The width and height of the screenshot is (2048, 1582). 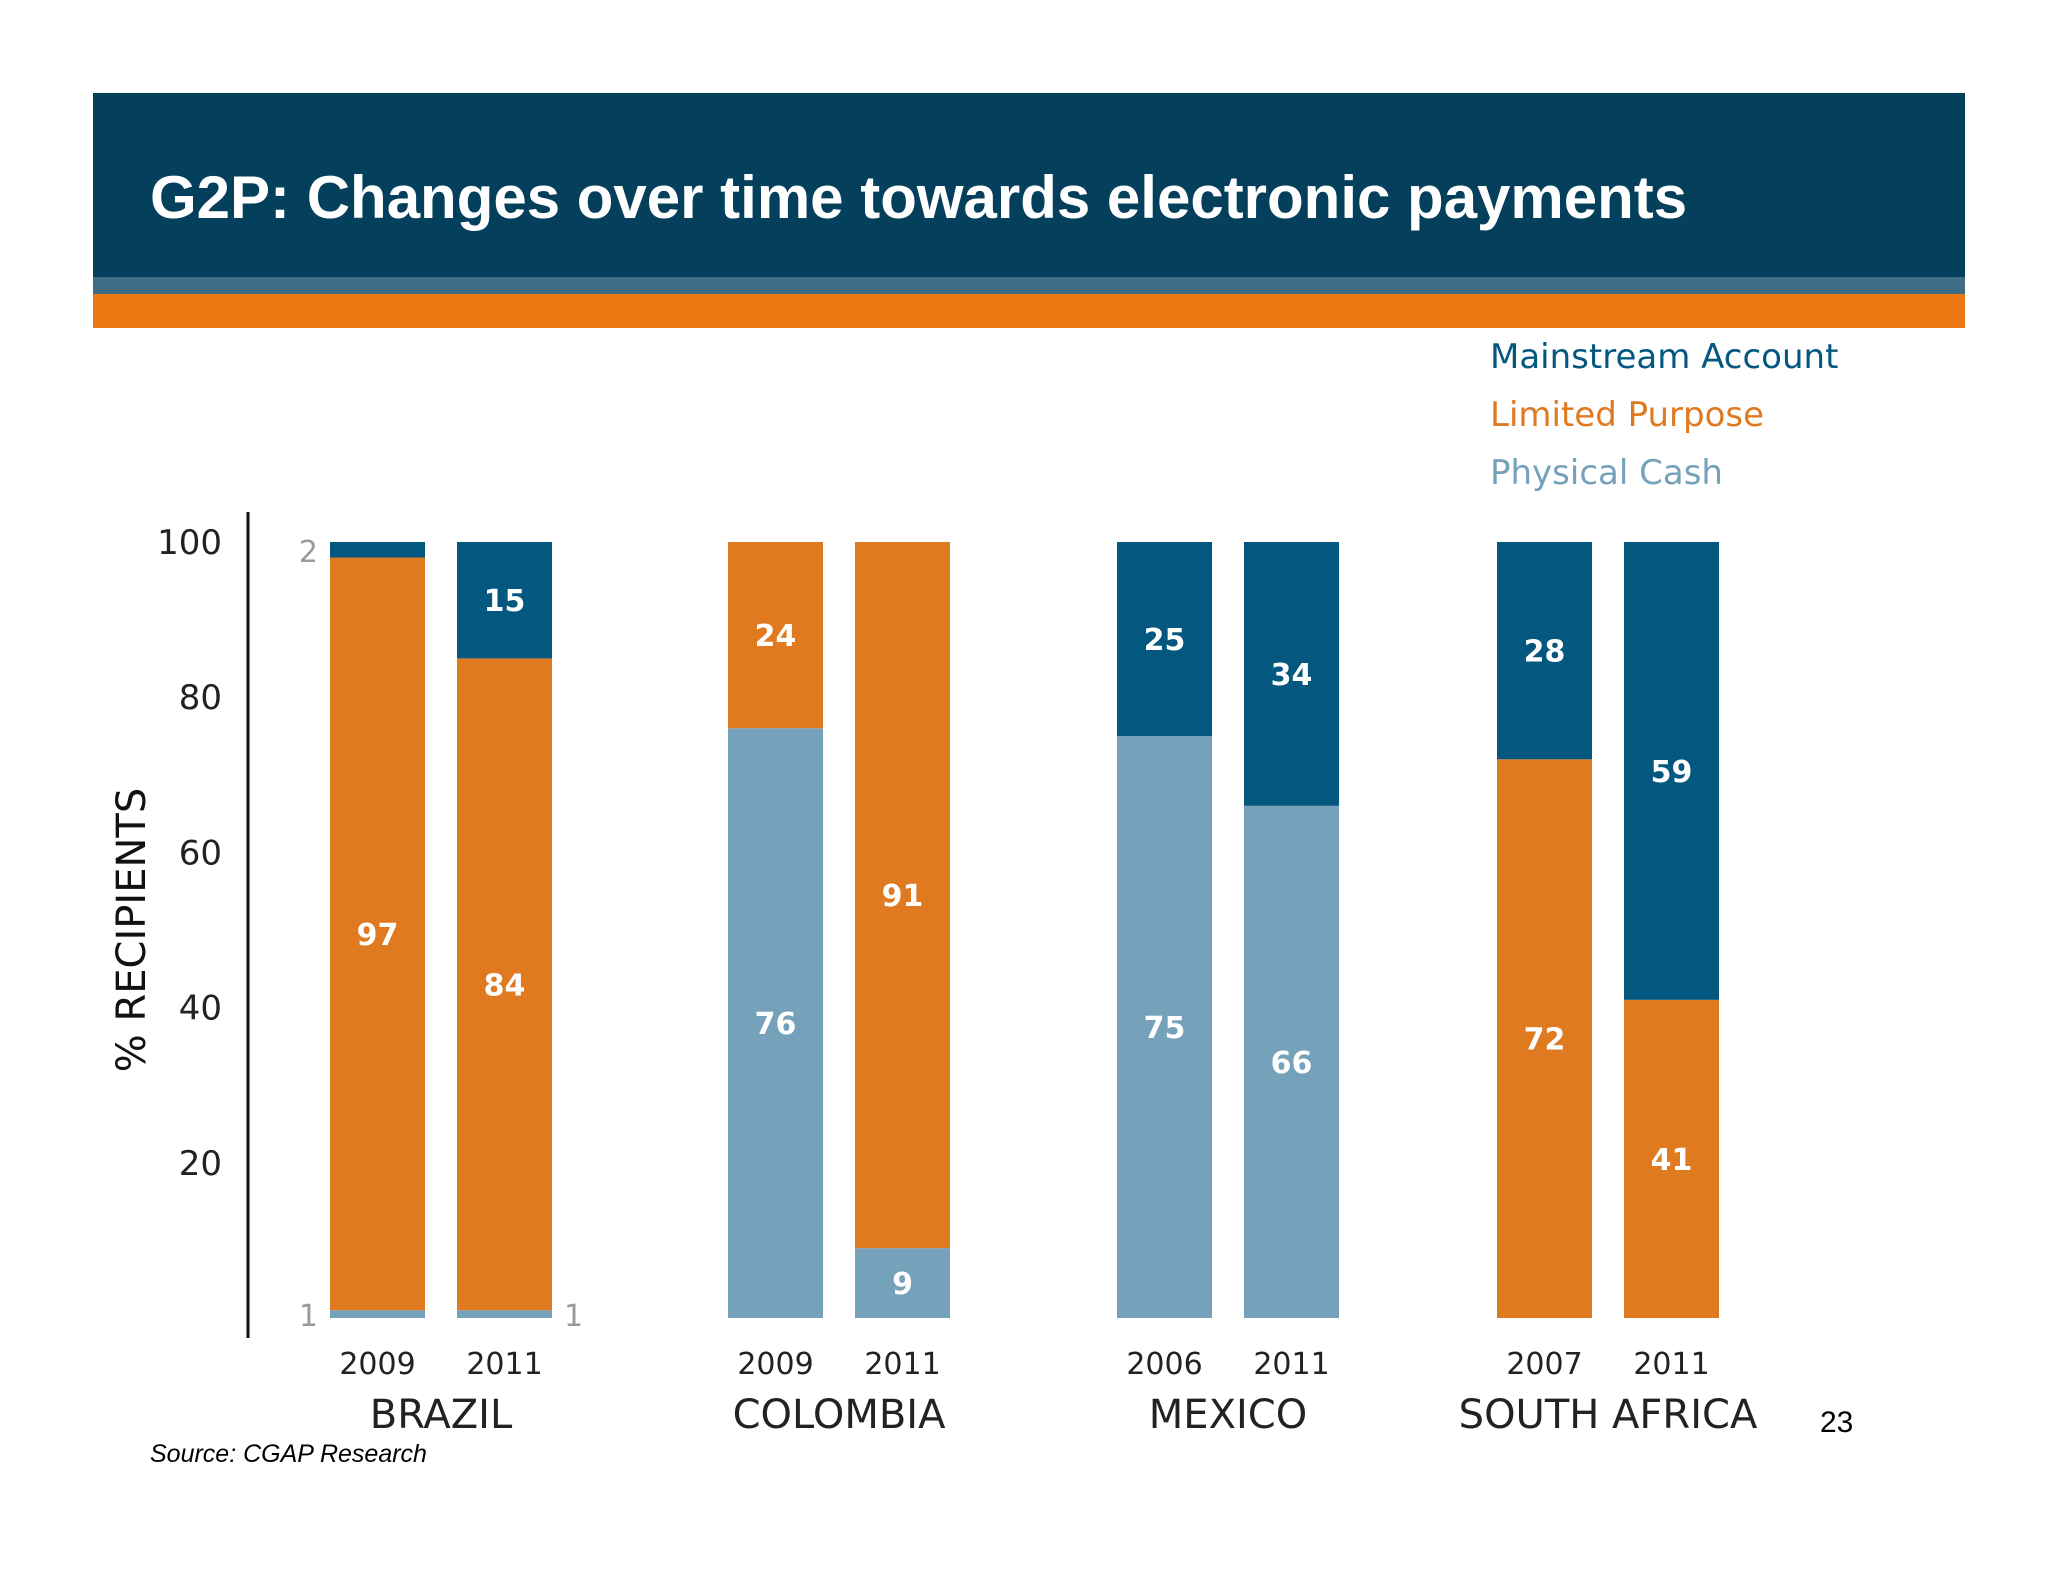 What do you see at coordinates (1606, 473) in the screenshot?
I see `legend-physical-cash: Physical Cash` at bounding box center [1606, 473].